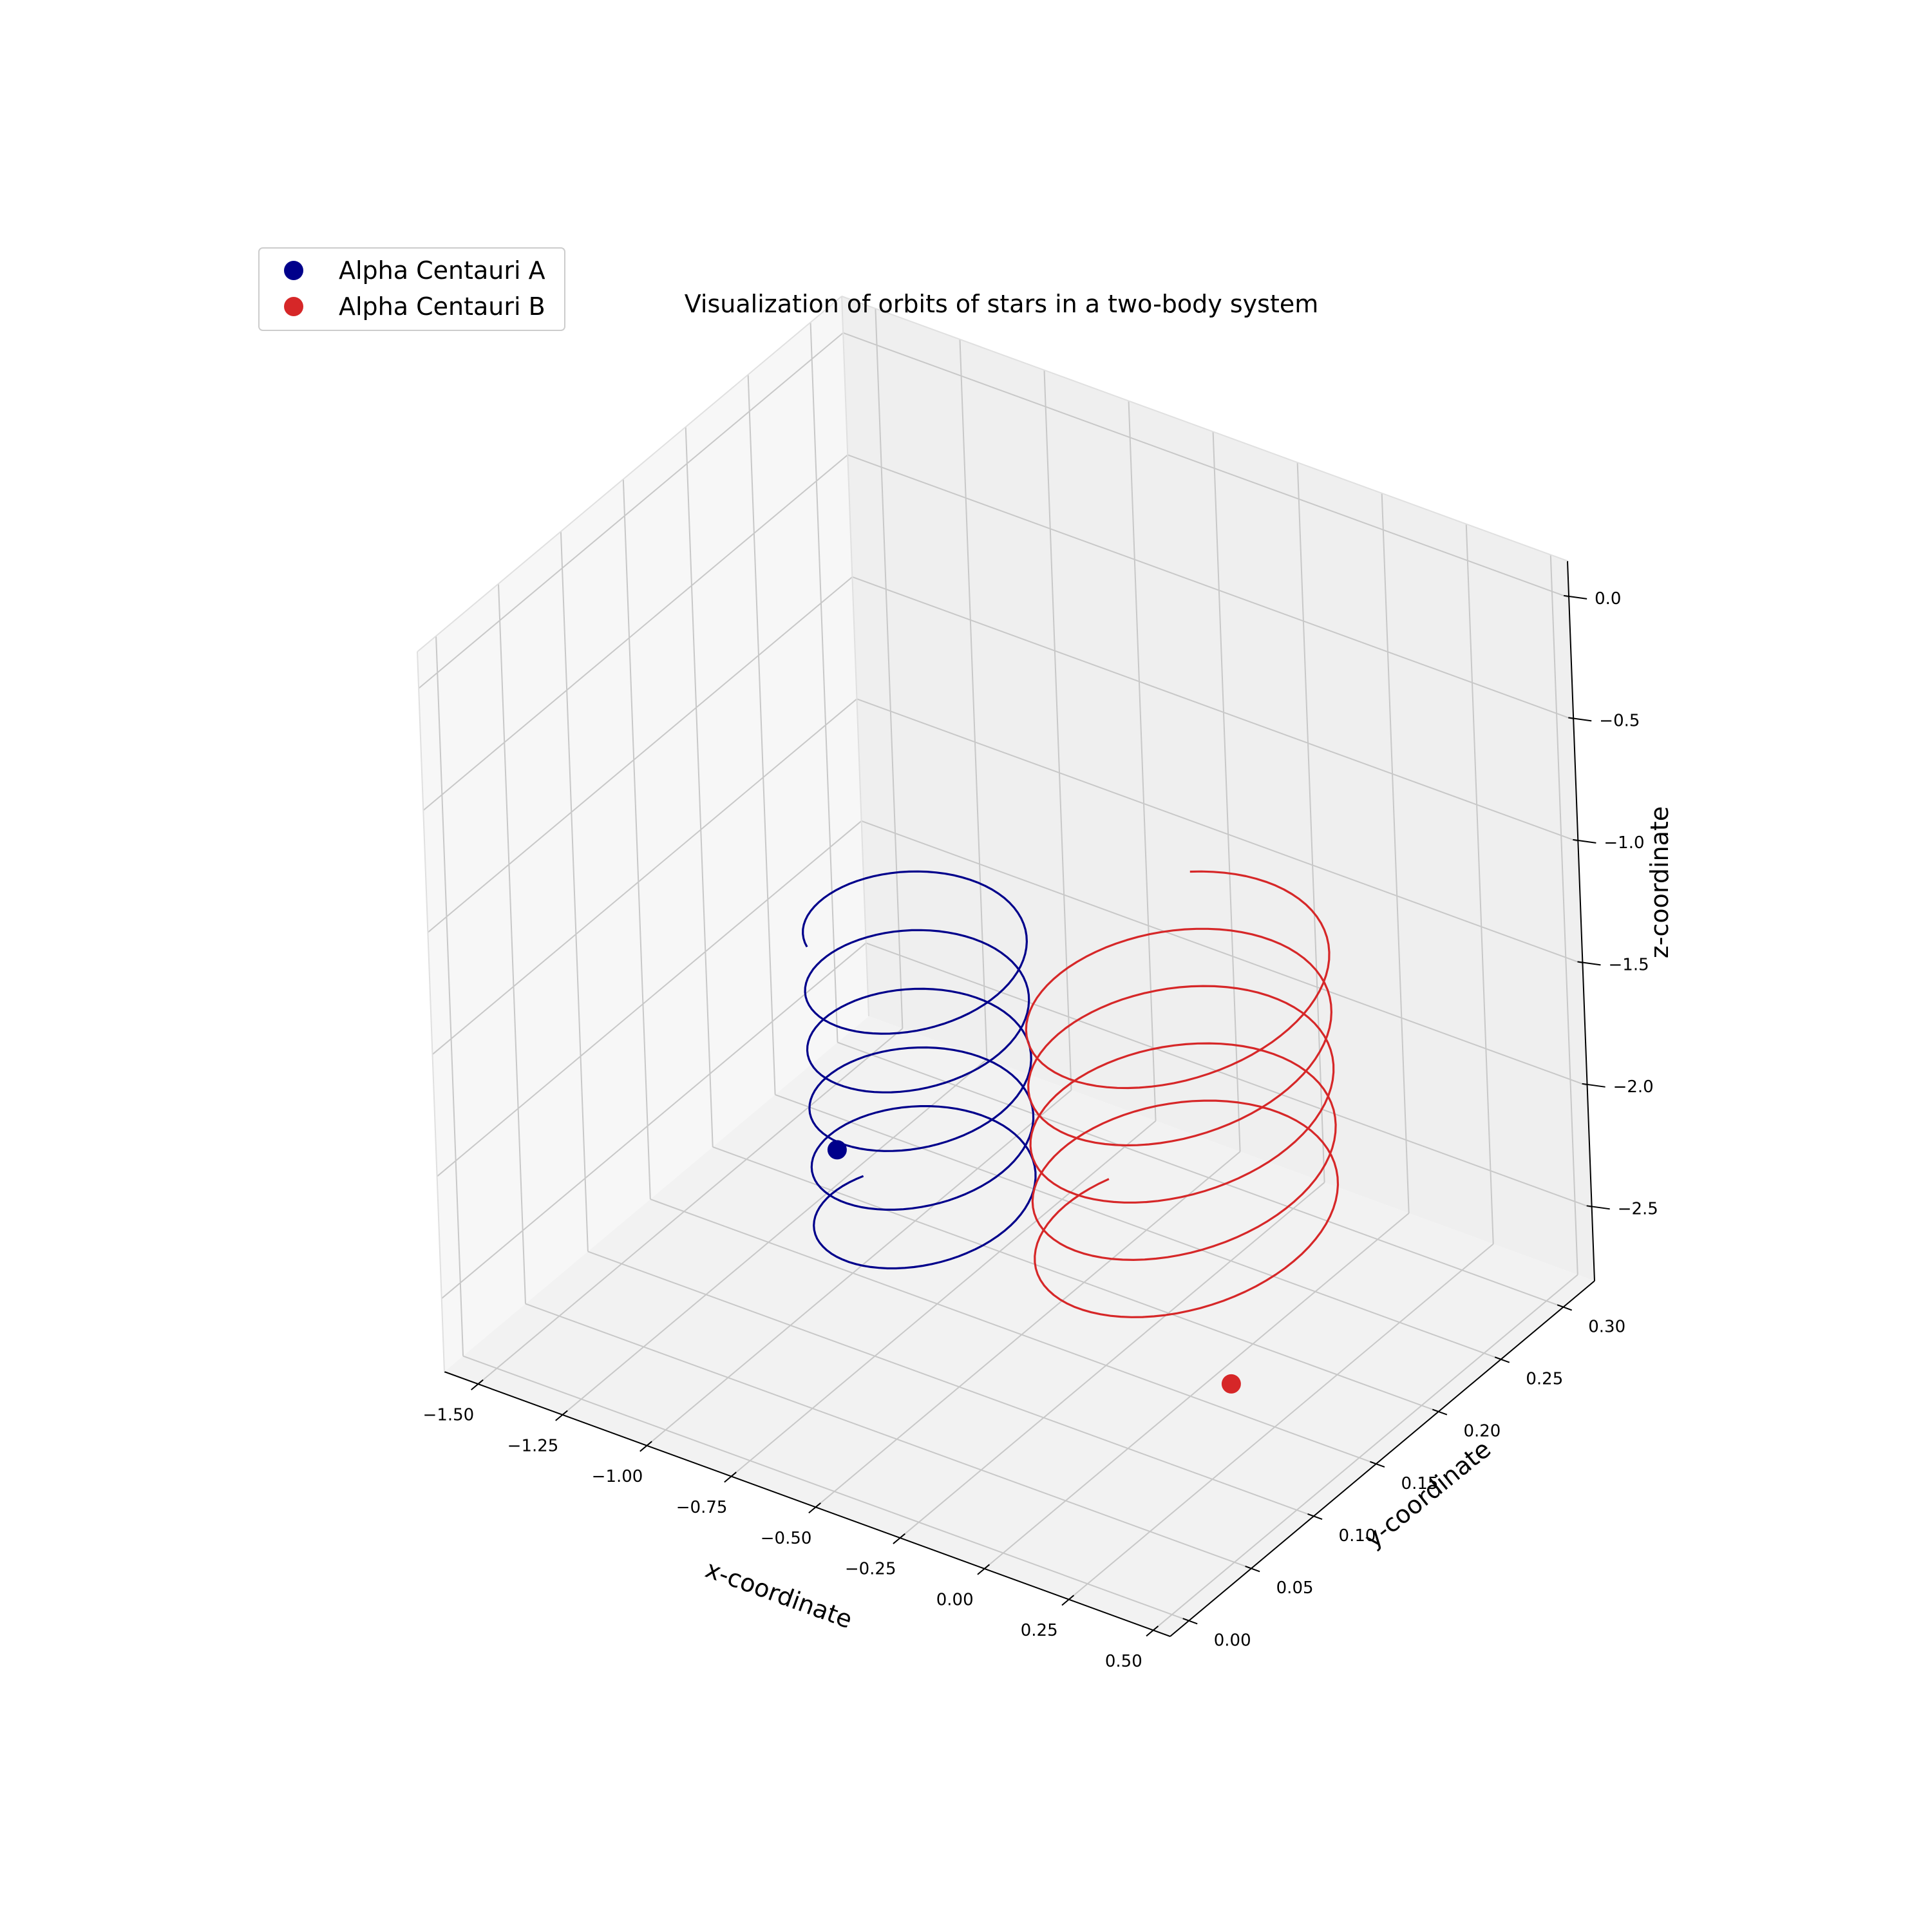 This screenshot has height=1932, width=1932. I want to click on x-tick-label: −1.50, so click(449, 1415).